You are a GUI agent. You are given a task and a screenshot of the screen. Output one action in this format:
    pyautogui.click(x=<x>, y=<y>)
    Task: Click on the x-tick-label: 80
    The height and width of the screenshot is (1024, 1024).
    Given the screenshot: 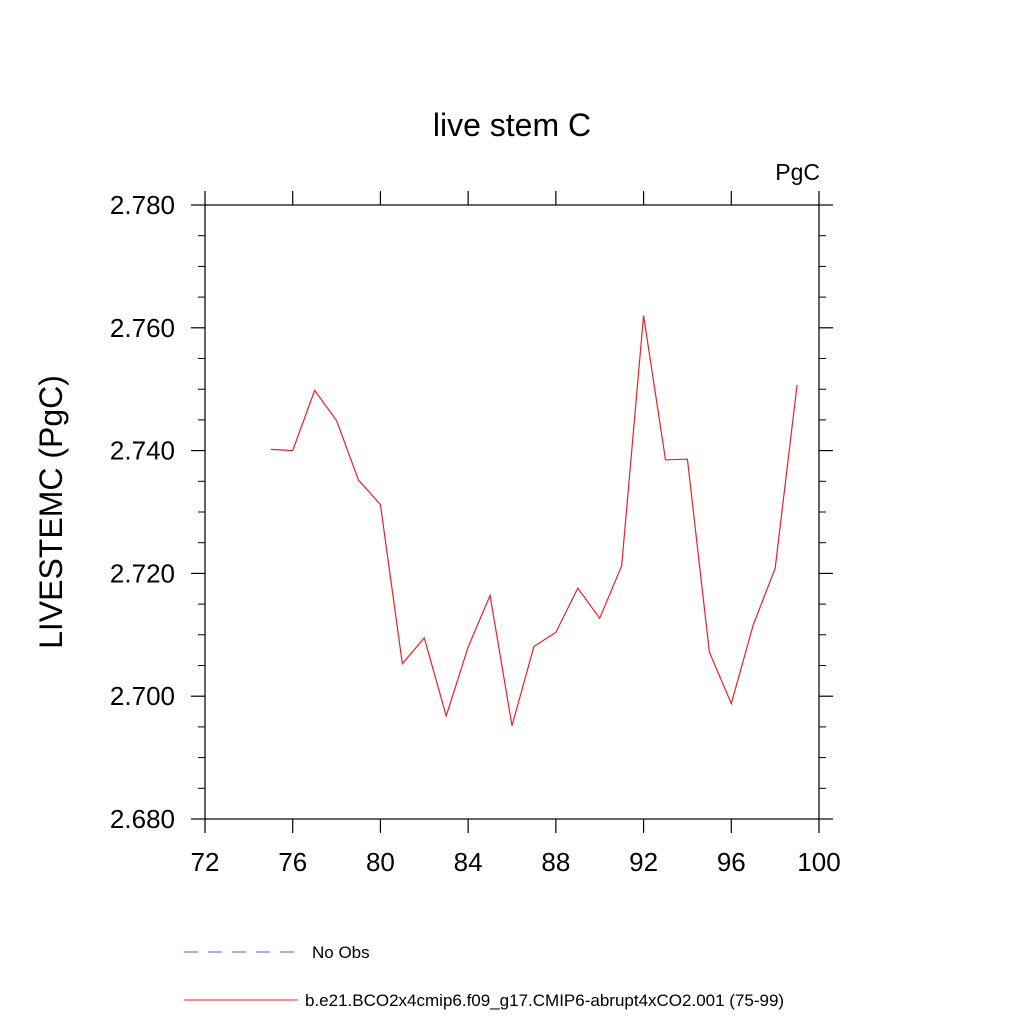 What is the action you would take?
    pyautogui.click(x=380, y=862)
    